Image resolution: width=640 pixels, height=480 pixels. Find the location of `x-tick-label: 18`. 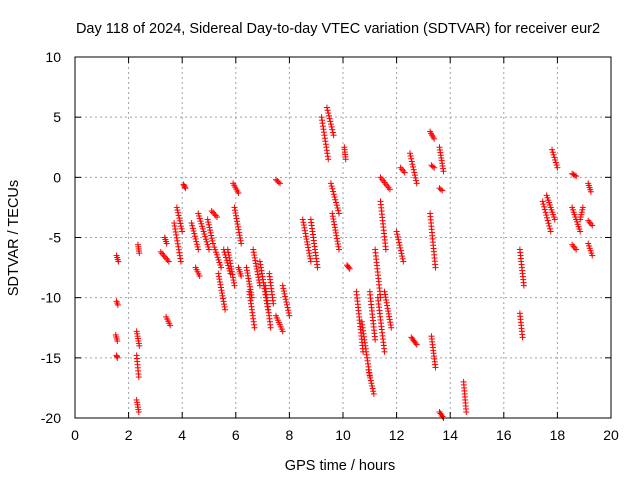

x-tick-label: 18 is located at coordinates (558, 435).